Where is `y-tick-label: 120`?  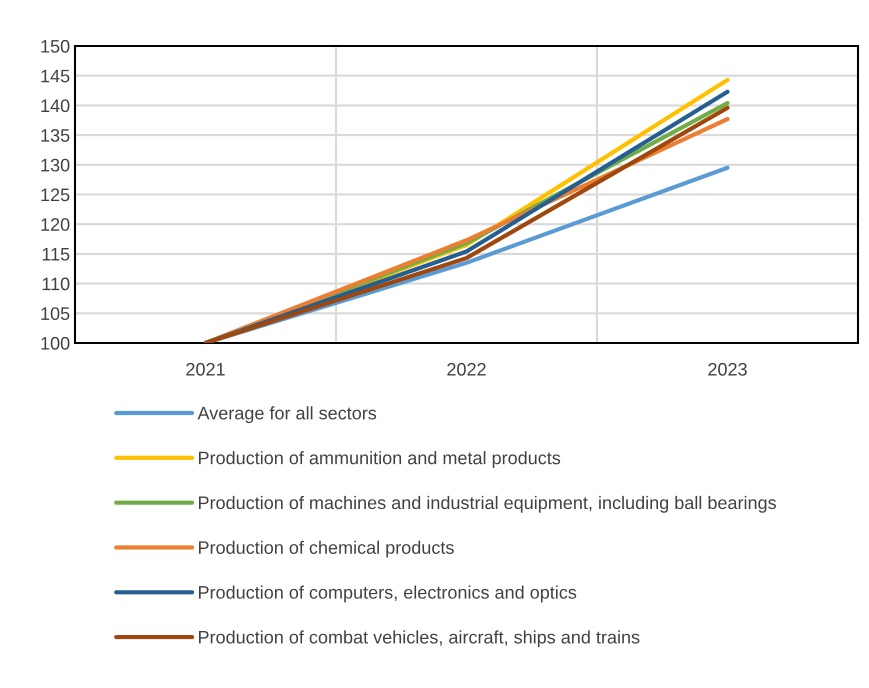
y-tick-label: 120 is located at coordinates (55, 224).